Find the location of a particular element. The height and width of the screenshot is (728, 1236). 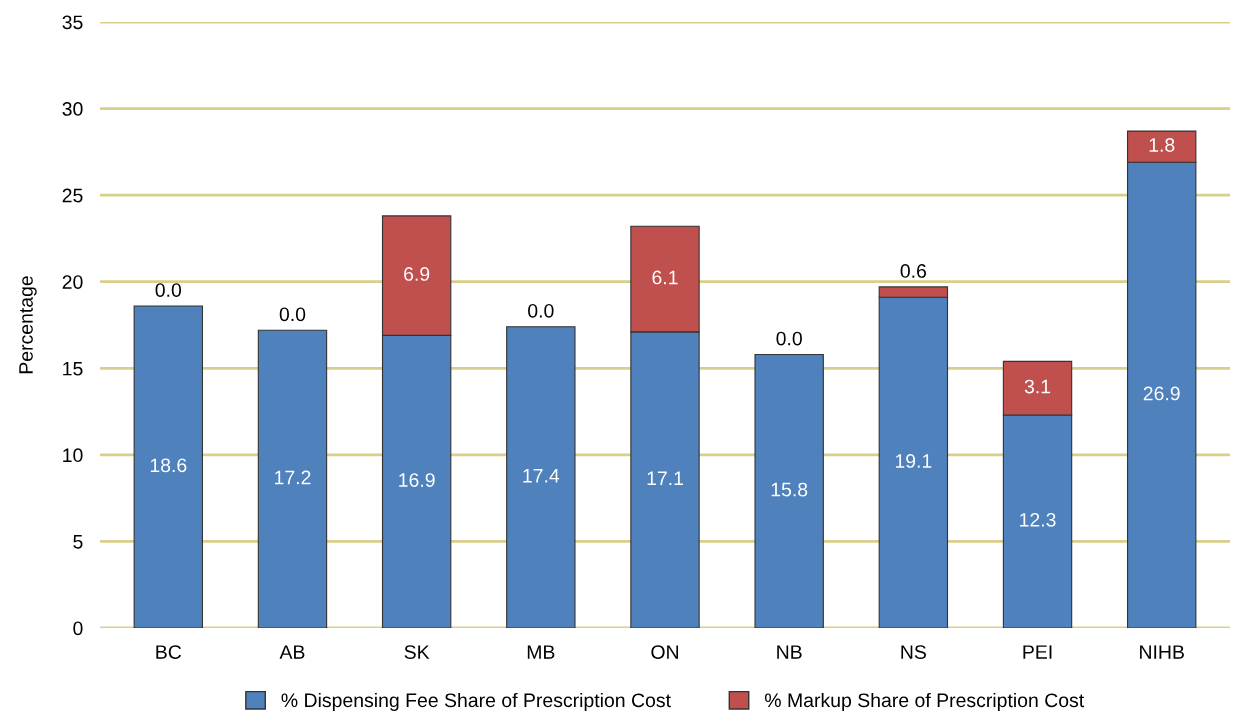

data-label: 6.1 is located at coordinates (665, 277).